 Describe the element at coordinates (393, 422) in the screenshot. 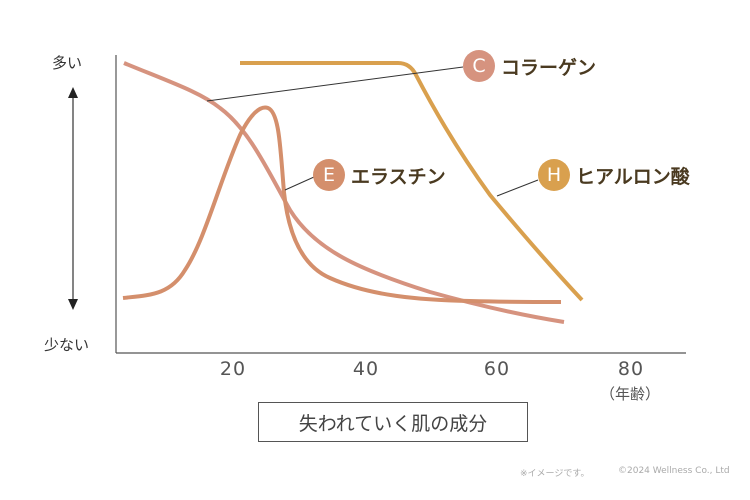

I see `chart-caption: 失われていく肌の成分` at that location.